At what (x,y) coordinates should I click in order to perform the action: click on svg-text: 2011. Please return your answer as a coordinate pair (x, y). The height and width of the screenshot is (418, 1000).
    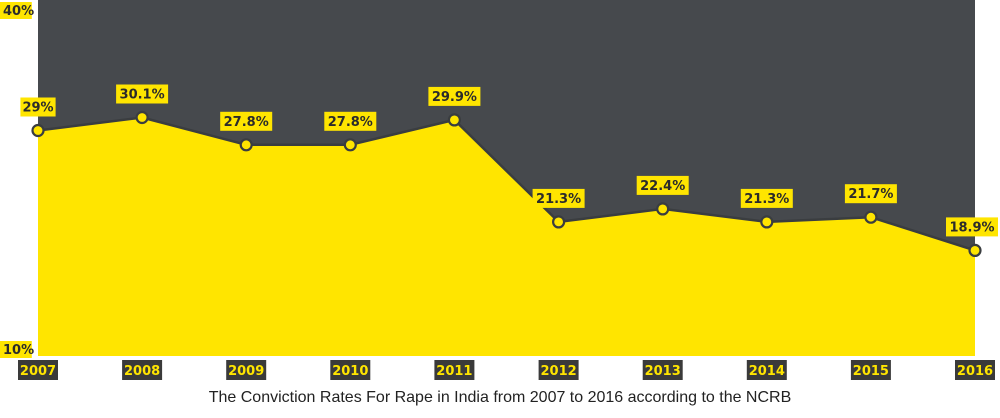
    Looking at the image, I should click on (454, 371).